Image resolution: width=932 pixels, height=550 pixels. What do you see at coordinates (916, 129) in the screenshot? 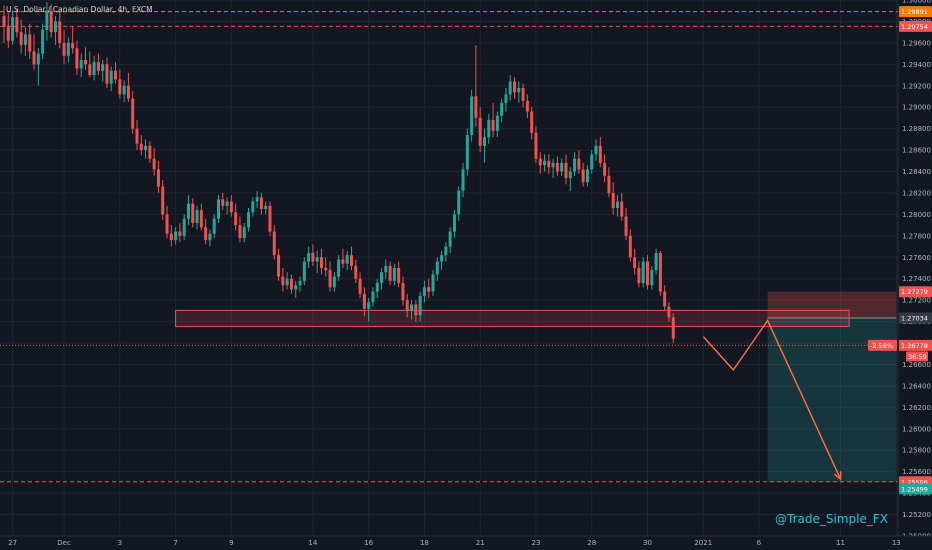
I see `y-tick-label: 1.28800` at bounding box center [916, 129].